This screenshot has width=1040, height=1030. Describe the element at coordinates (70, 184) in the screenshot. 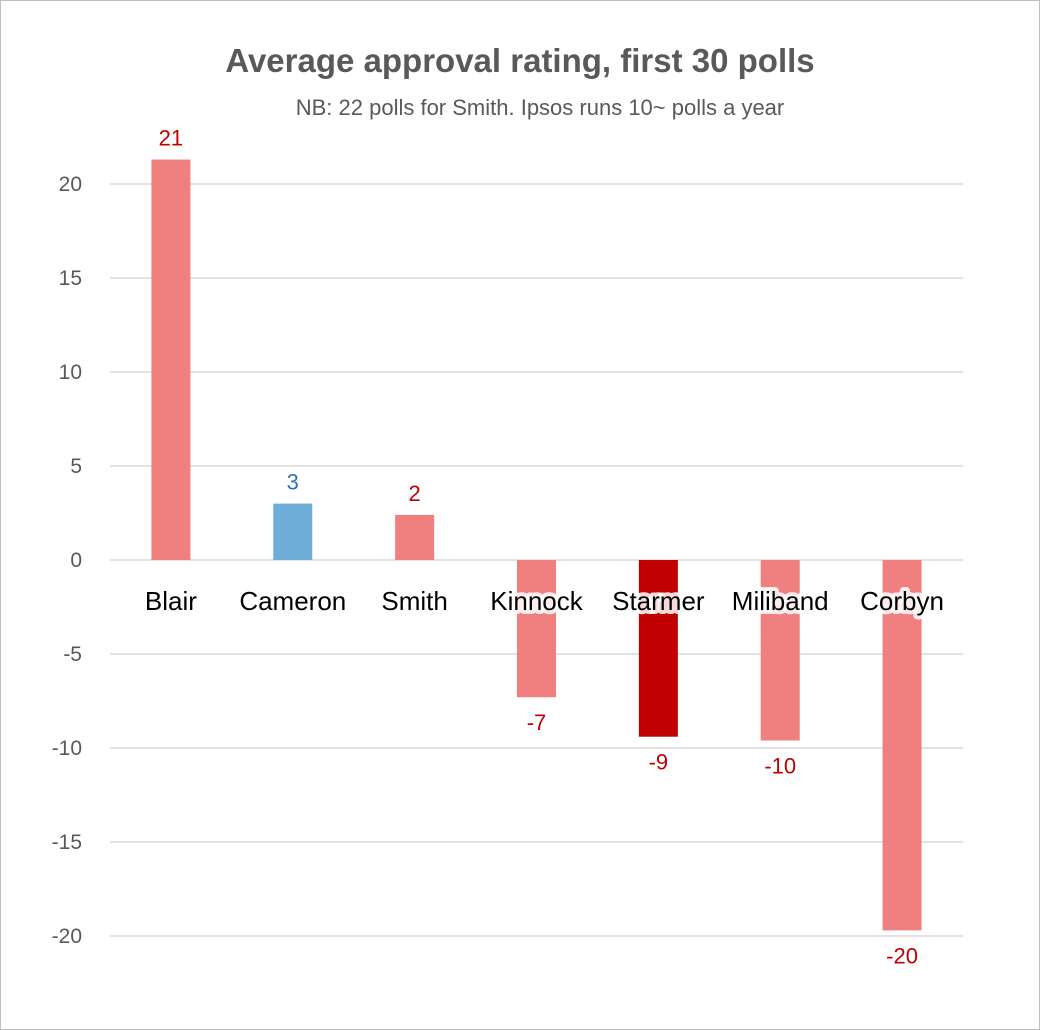

I see `y-tick-label: 20` at that location.